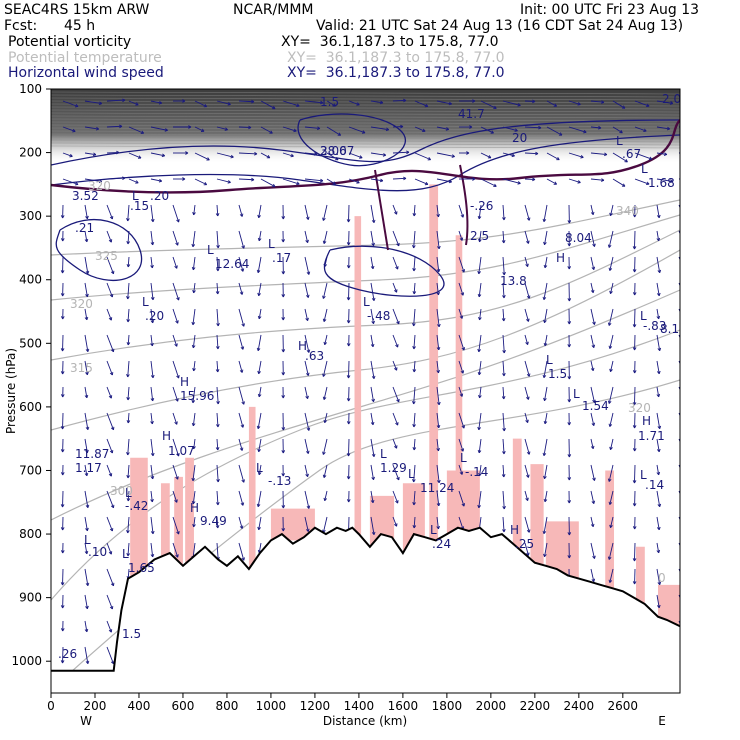  What do you see at coordinates (352, 140) in the screenshot?
I see `wind-speed-contour` at bounding box center [352, 140].